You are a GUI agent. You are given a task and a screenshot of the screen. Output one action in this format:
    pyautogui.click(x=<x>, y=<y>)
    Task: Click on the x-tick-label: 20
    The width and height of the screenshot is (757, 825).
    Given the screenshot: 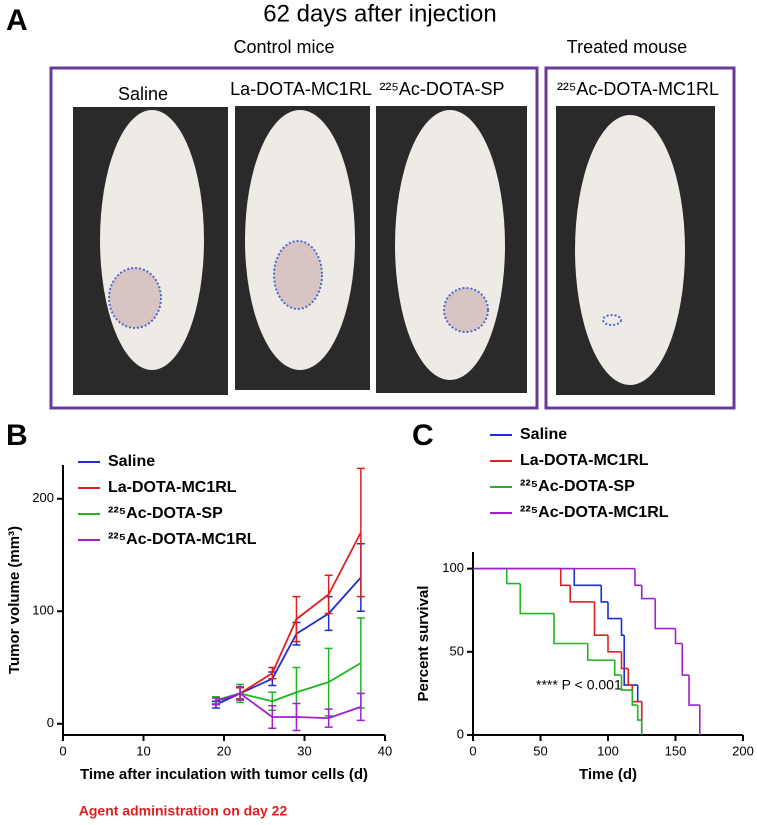 What is the action you would take?
    pyautogui.click(x=224, y=750)
    